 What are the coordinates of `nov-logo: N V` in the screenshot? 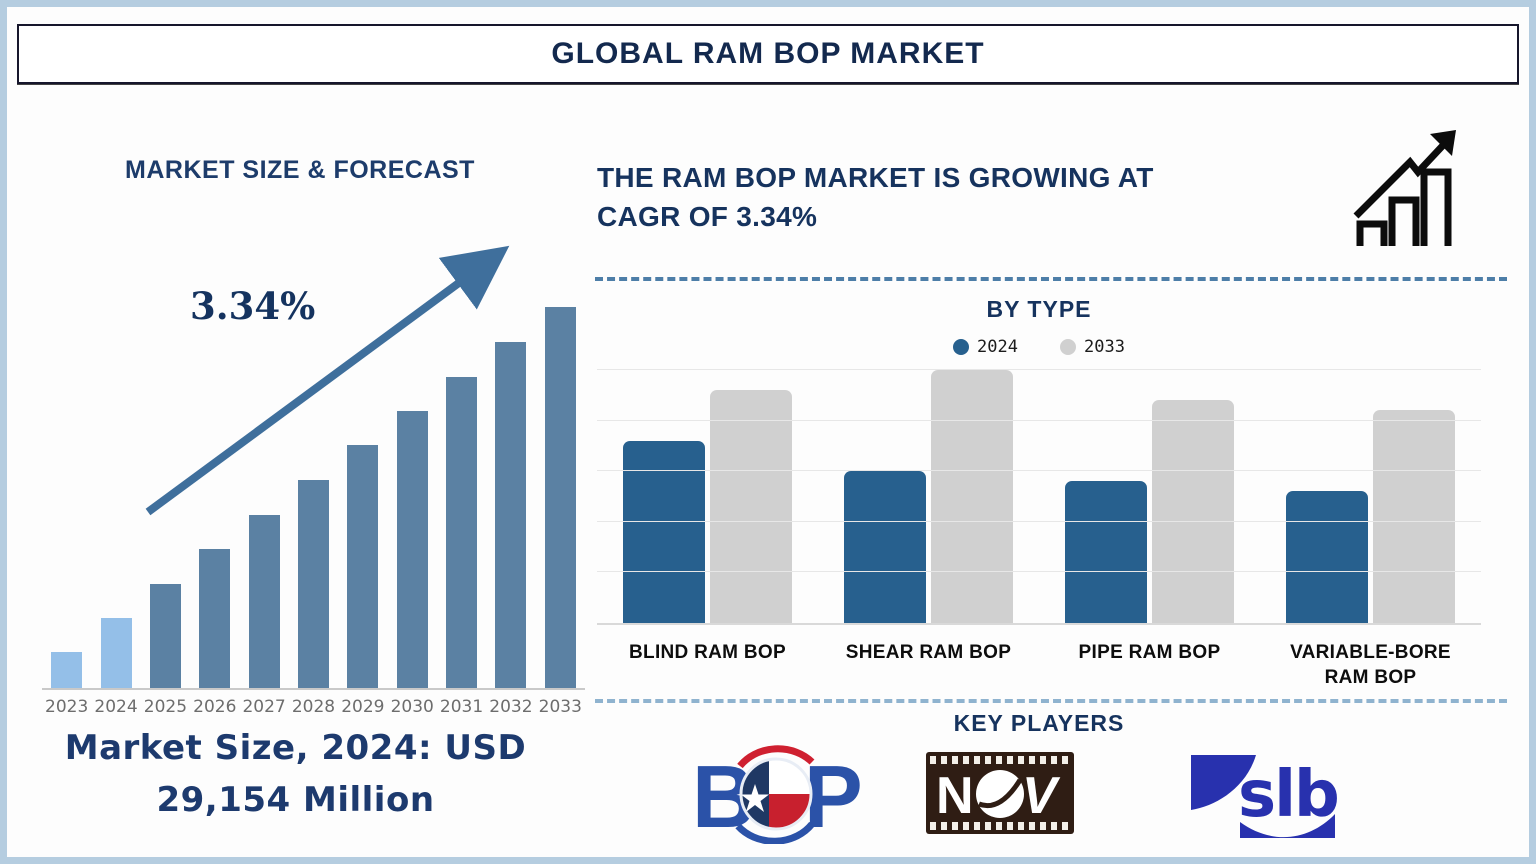 It's located at (1000, 793).